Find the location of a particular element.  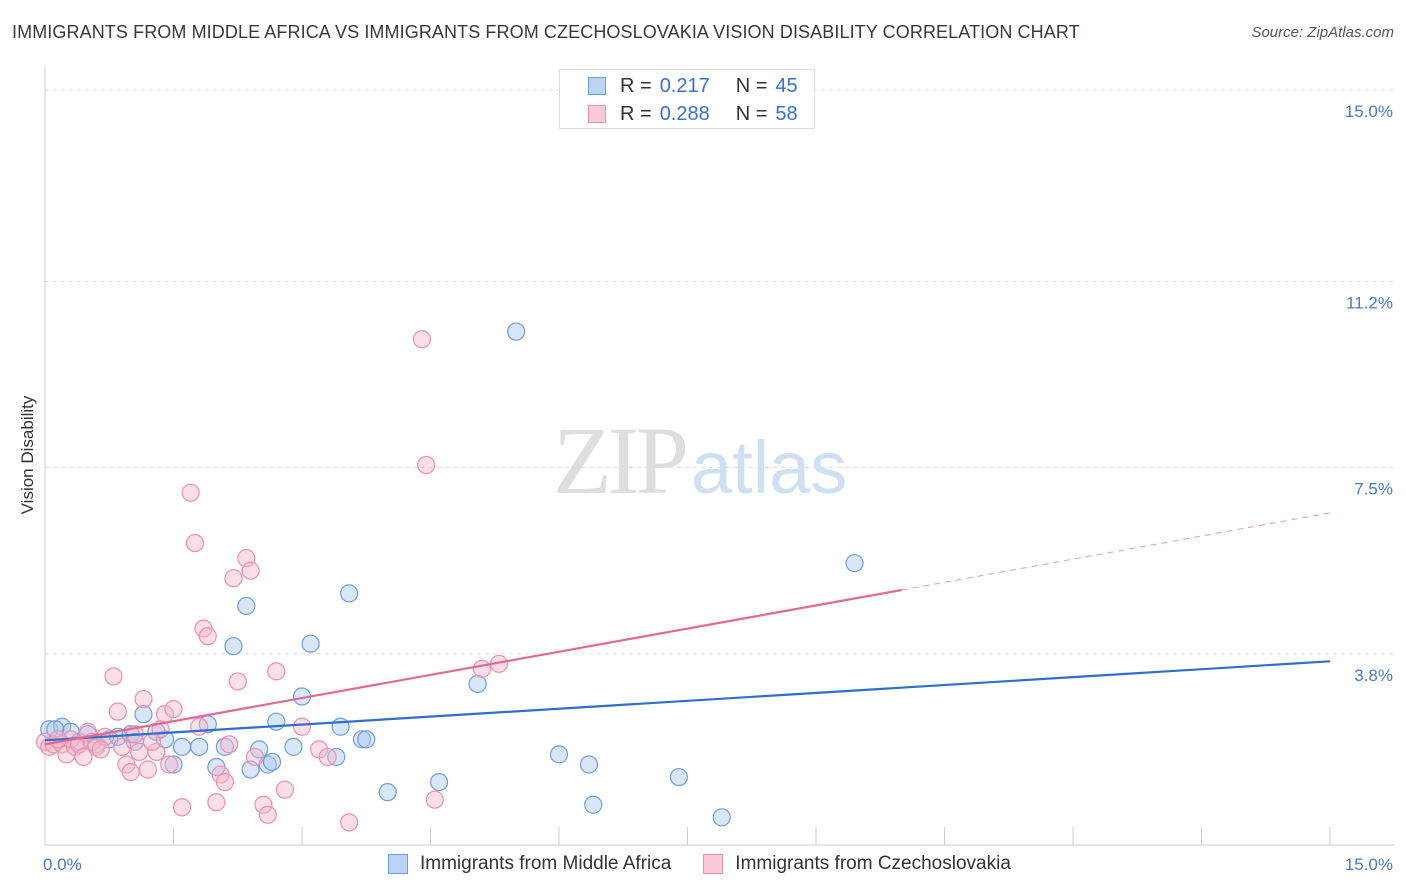

correlation-legend: R = 0.217 N = 45 R = 0.288 N = 58 is located at coordinates (687, 99).